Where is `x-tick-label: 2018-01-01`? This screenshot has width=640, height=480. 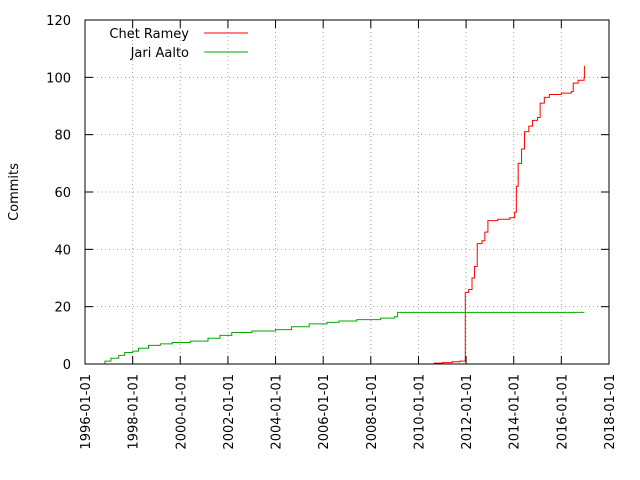 x-tick-label: 2018-01-01 is located at coordinates (610, 412).